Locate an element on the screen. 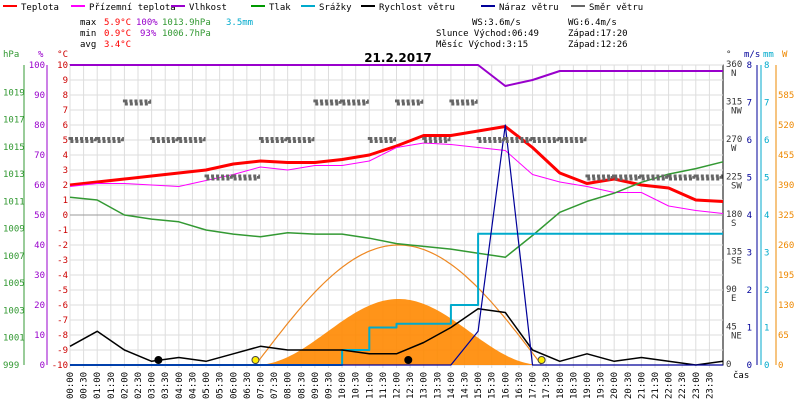  legend-label: Teplota is located at coordinates (40, 8).